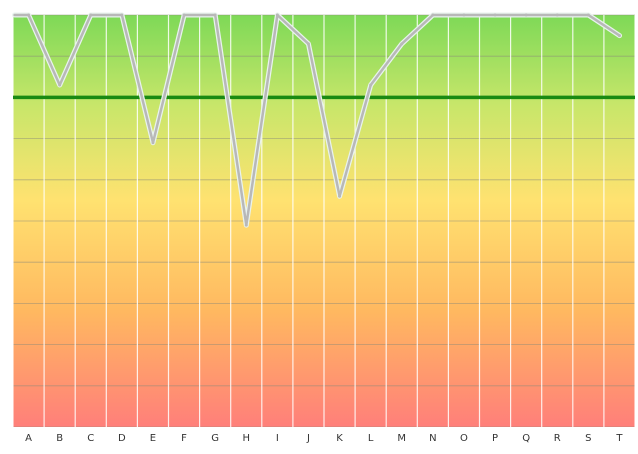  What do you see at coordinates (277, 15) in the screenshot?
I see `data-point-I` at bounding box center [277, 15].